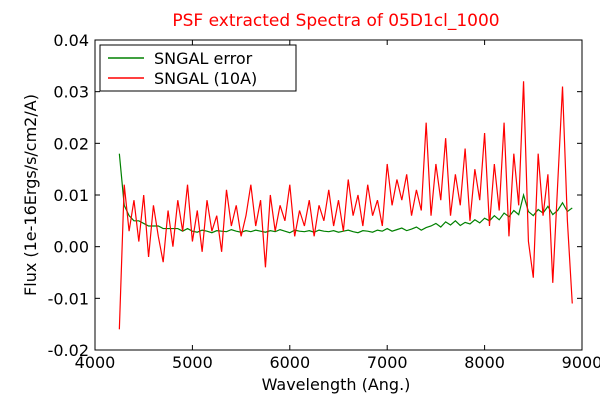  Describe the element at coordinates (71, 92) in the screenshot. I see `y-tick-label: 0.03` at that location.